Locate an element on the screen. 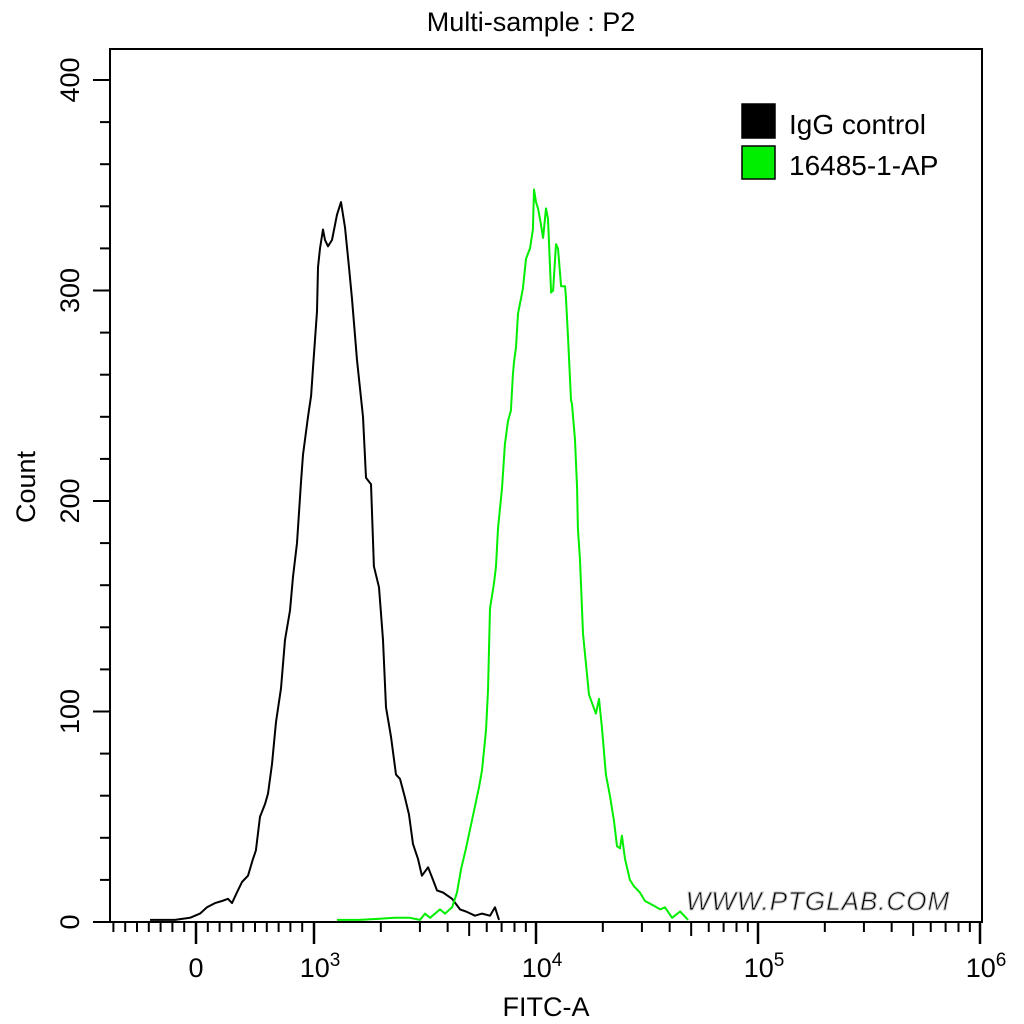  x-tick-label: 10⁵ is located at coordinates (764, 966).